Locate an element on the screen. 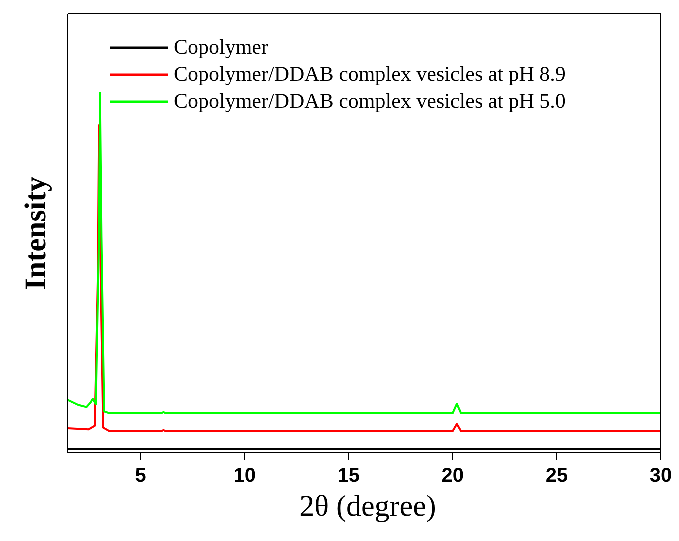 The image size is (679, 541). x-tick-label: 25 is located at coordinates (557, 476).